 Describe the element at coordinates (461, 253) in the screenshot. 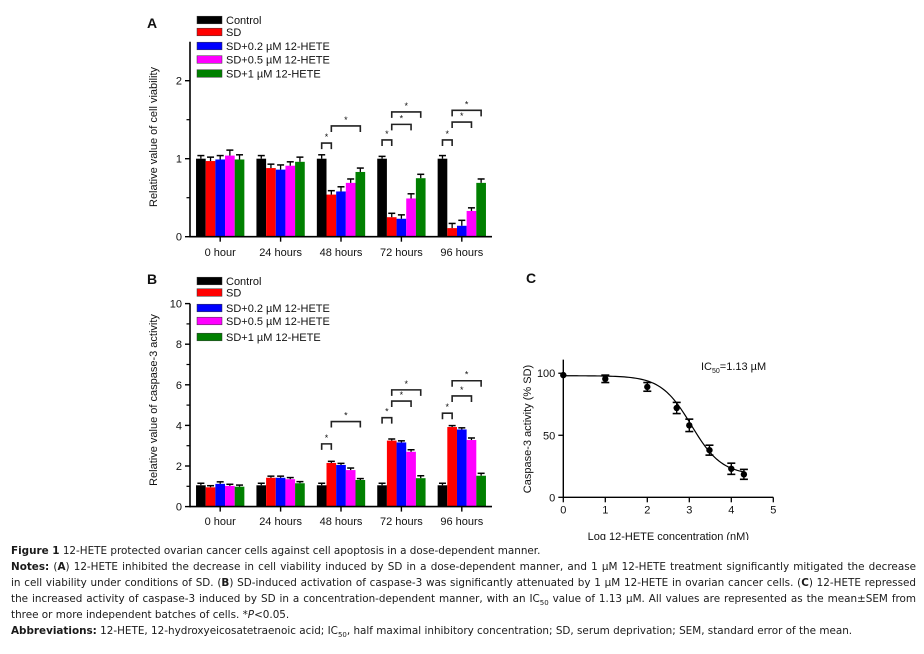

I see `x-tick-label: 96 hours` at that location.